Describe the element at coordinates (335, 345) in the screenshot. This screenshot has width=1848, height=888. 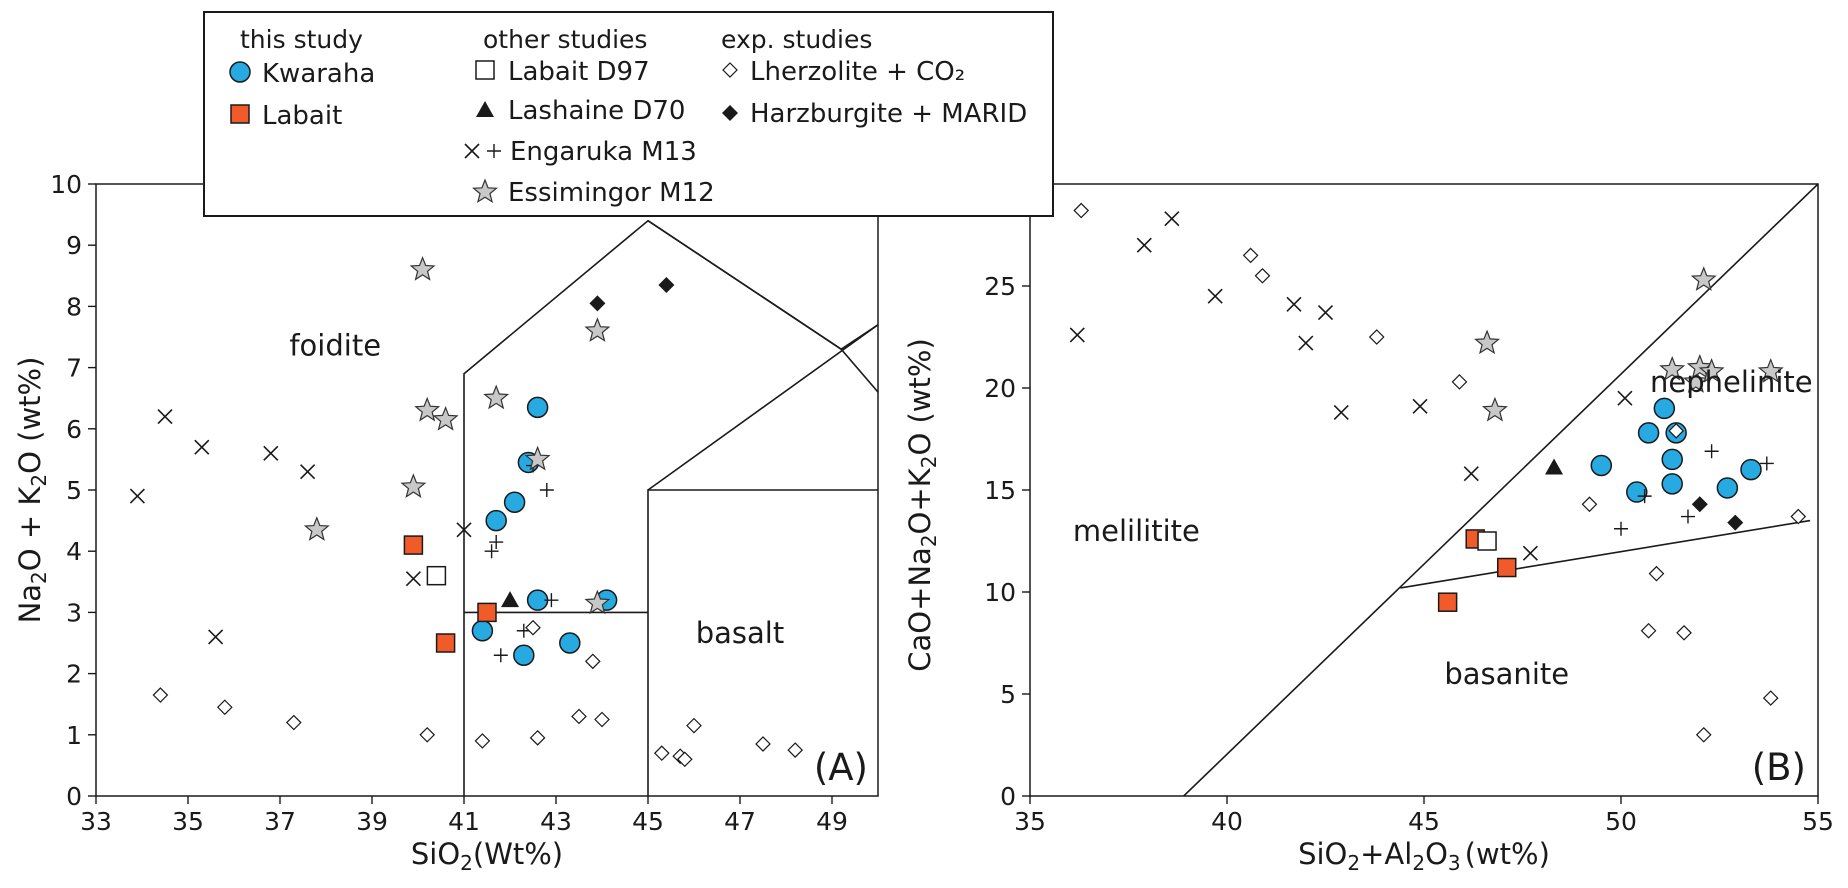
I see `panel-a-field-label-foidite: foidite` at that location.